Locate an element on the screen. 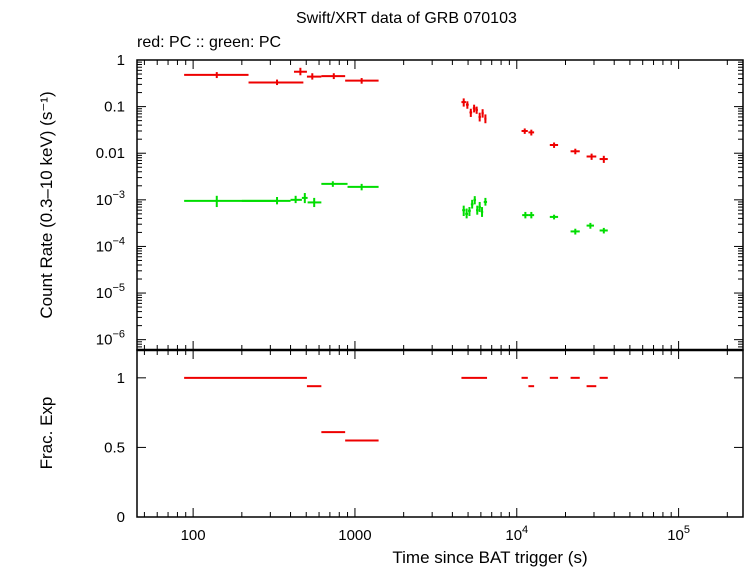  chart-title: Swift/XRT data of GRB 070103 is located at coordinates (406, 18).